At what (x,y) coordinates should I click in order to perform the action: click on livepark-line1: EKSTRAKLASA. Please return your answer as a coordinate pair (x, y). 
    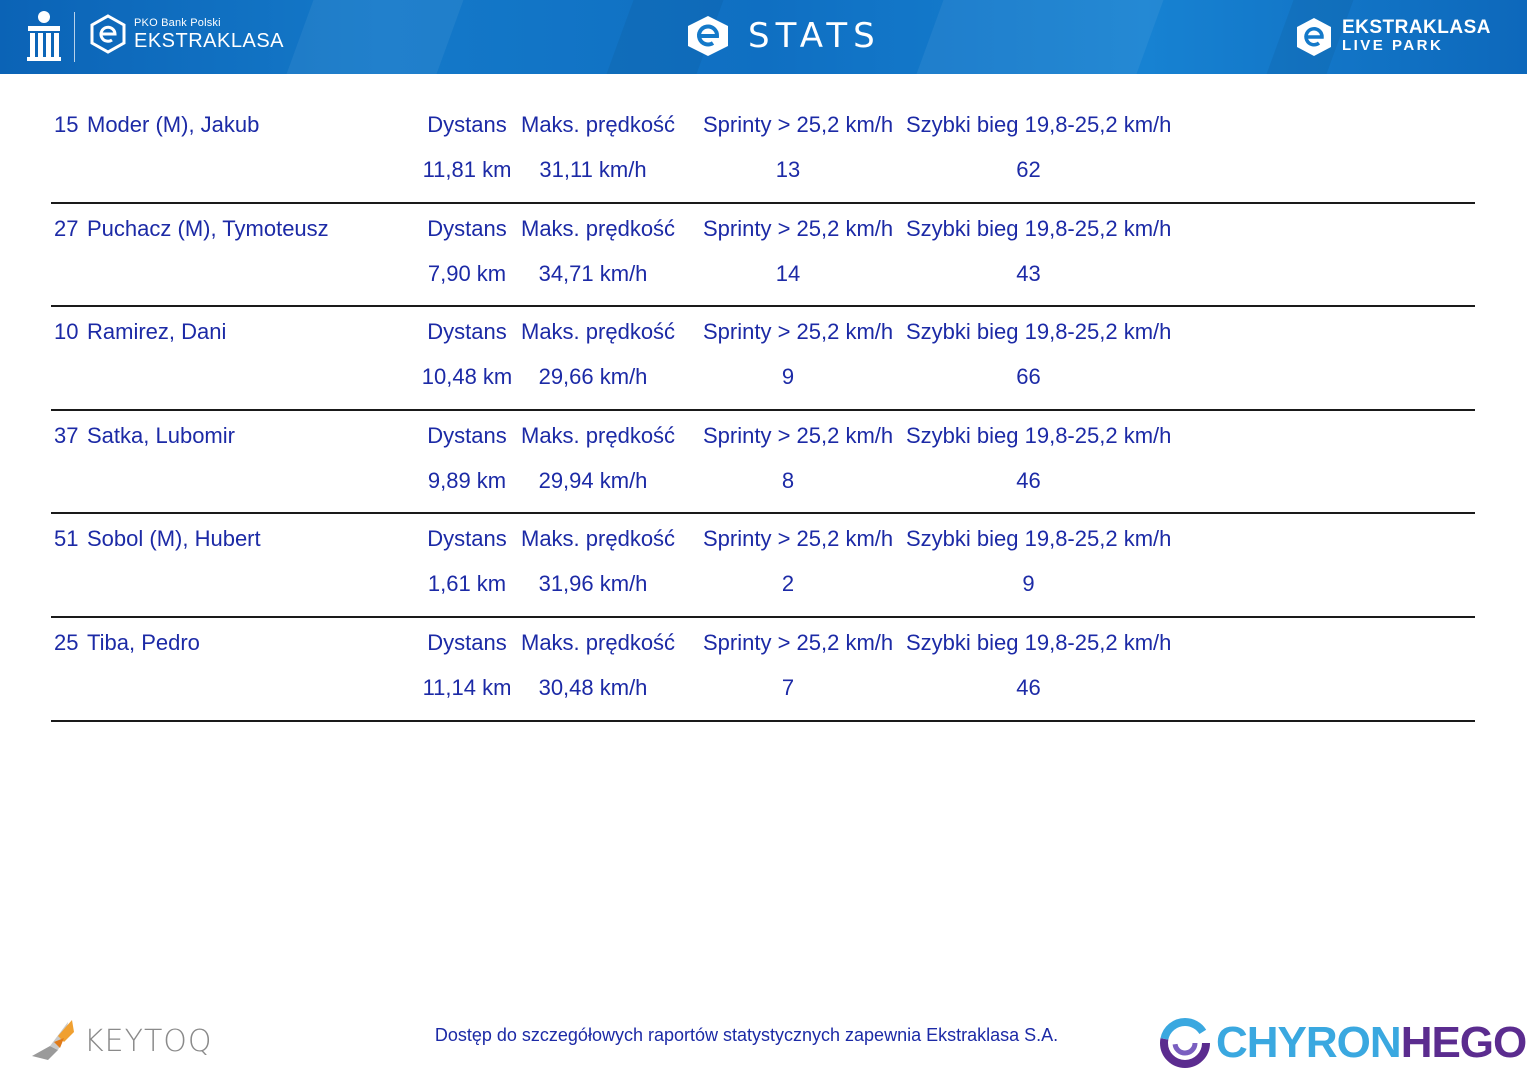
    Looking at the image, I should click on (1416, 27).